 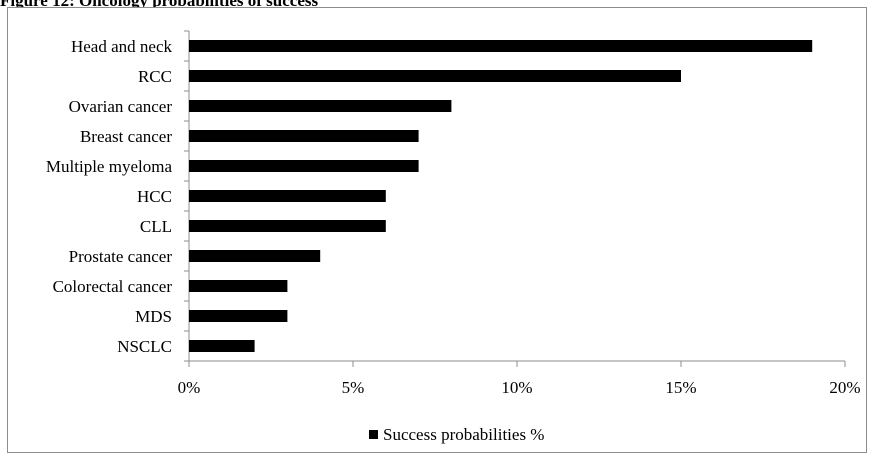 What do you see at coordinates (126, 136) in the screenshot?
I see `y-tick-label: Breast cancer` at bounding box center [126, 136].